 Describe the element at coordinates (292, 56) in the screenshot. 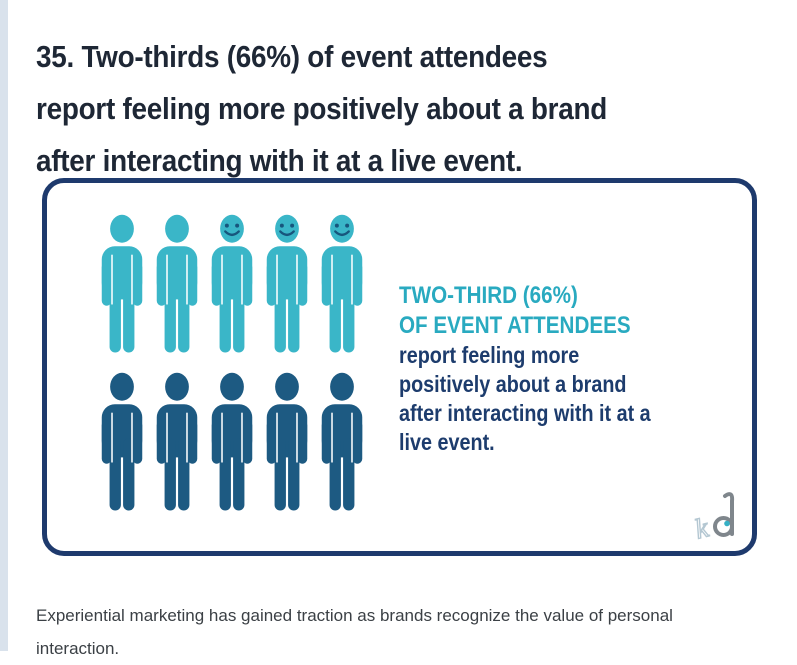

I see `page-title-line: 35. Two-thirds (66%) of event attendees` at that location.